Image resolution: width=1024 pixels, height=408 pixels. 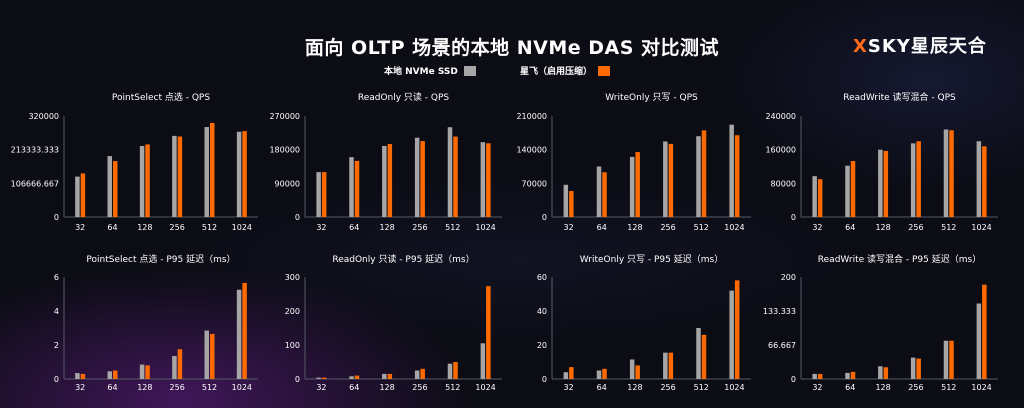 What do you see at coordinates (780, 116) in the screenshot?
I see `y-tick-label: 240000` at bounding box center [780, 116].